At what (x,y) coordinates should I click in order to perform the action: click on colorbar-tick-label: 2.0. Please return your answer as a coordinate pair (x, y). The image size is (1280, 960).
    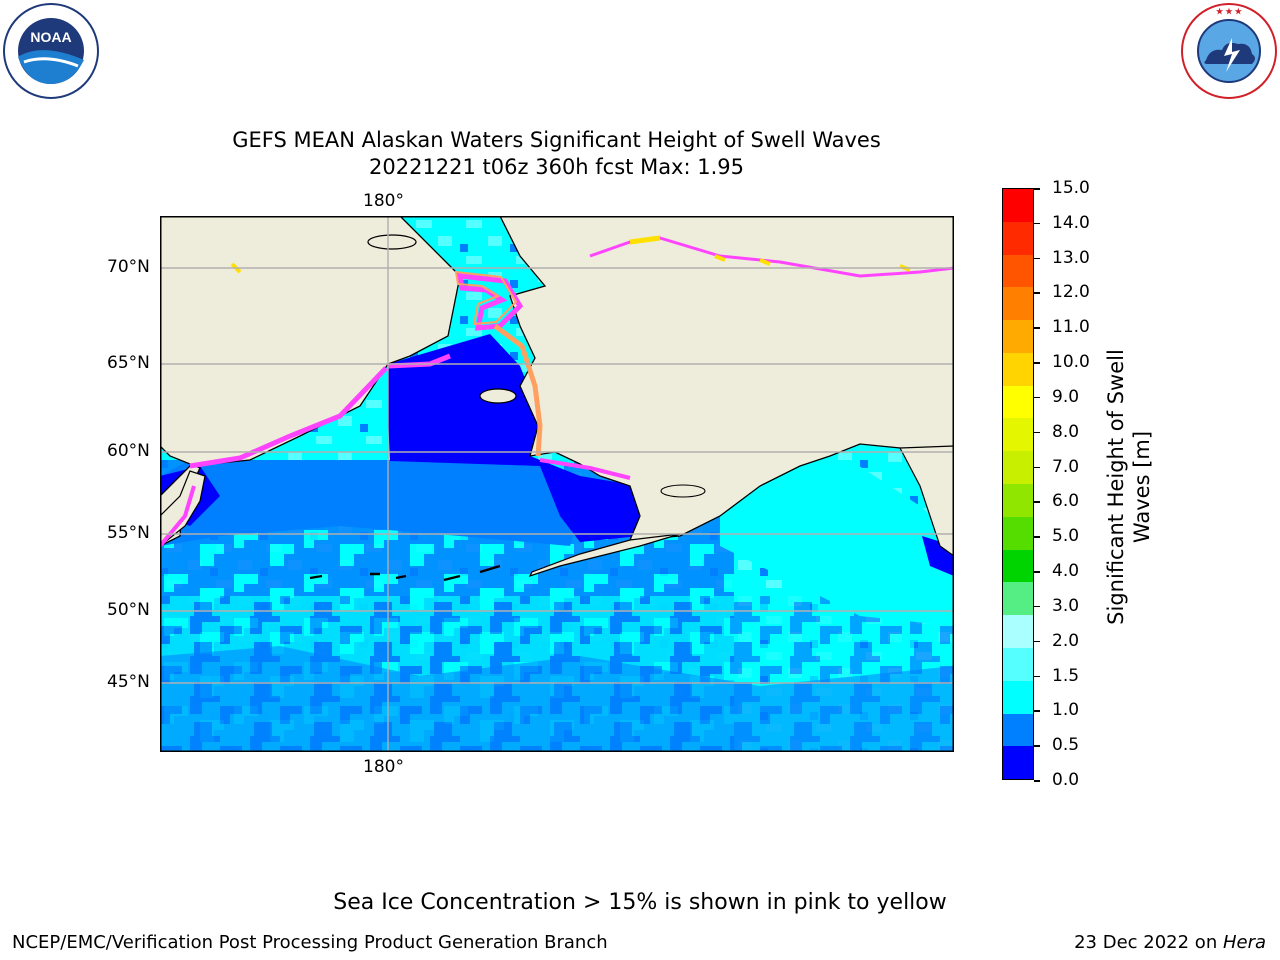
    Looking at the image, I should click on (1066, 640).